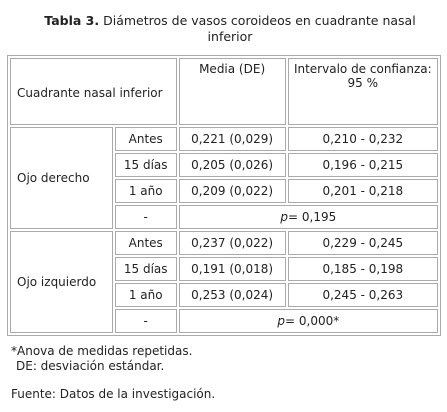  What do you see at coordinates (319, 217) in the screenshot?
I see `p-value: 0,195` at bounding box center [319, 217].